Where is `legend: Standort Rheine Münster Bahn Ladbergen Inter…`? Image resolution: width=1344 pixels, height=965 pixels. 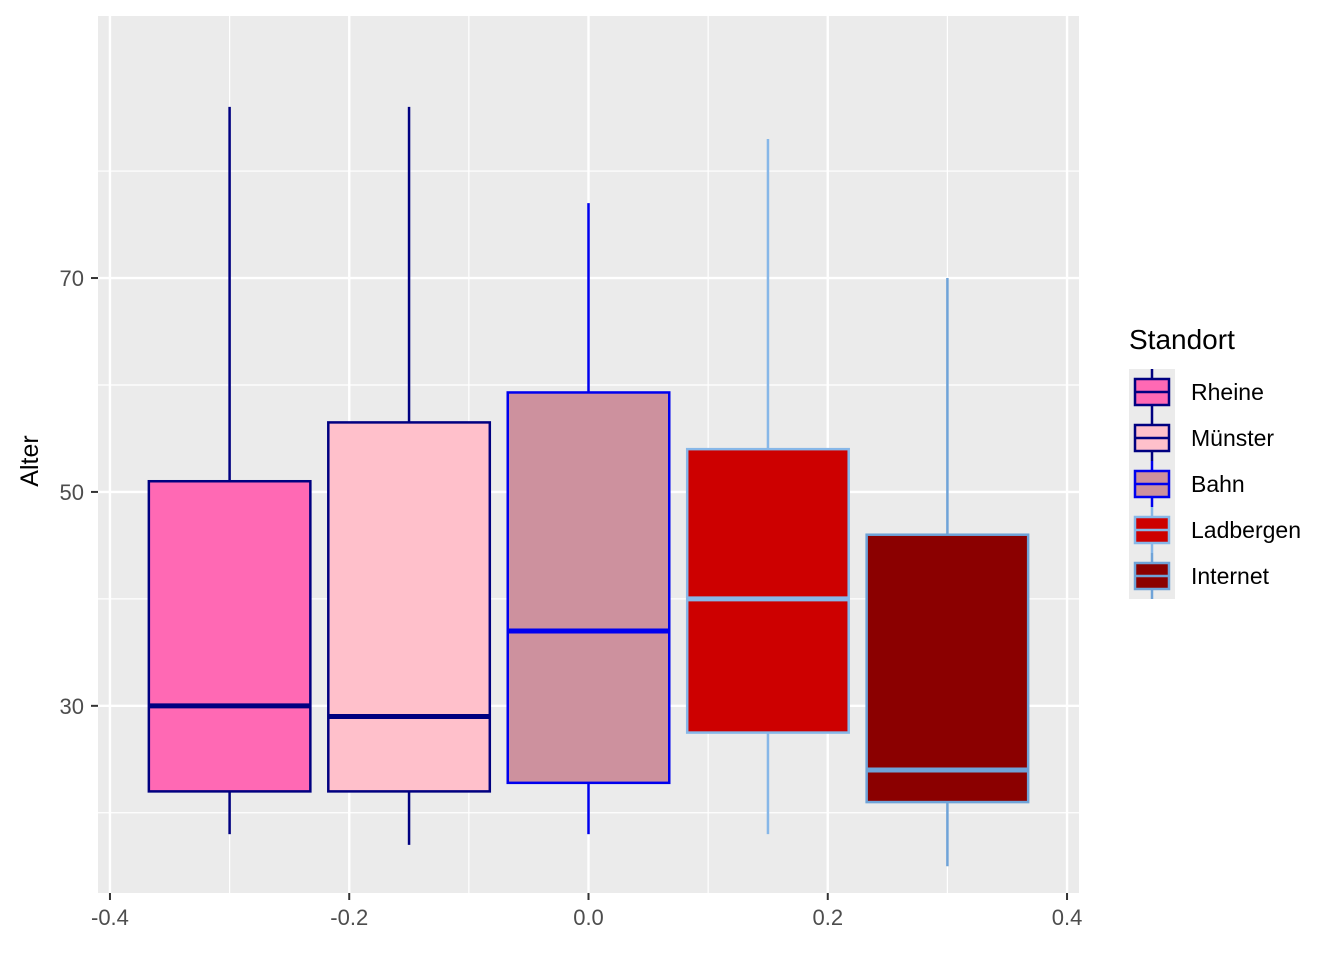
legend: Standort Rheine Münster Bahn Ladbergen Inter… is located at coordinates (1215, 461).